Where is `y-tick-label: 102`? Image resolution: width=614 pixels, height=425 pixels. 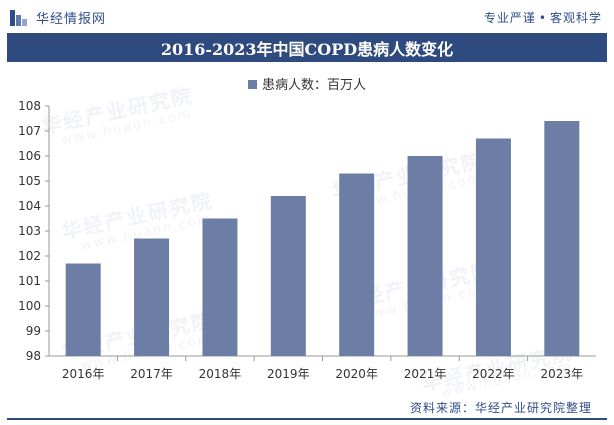 y-tick-label: 102 is located at coordinates (29, 256).